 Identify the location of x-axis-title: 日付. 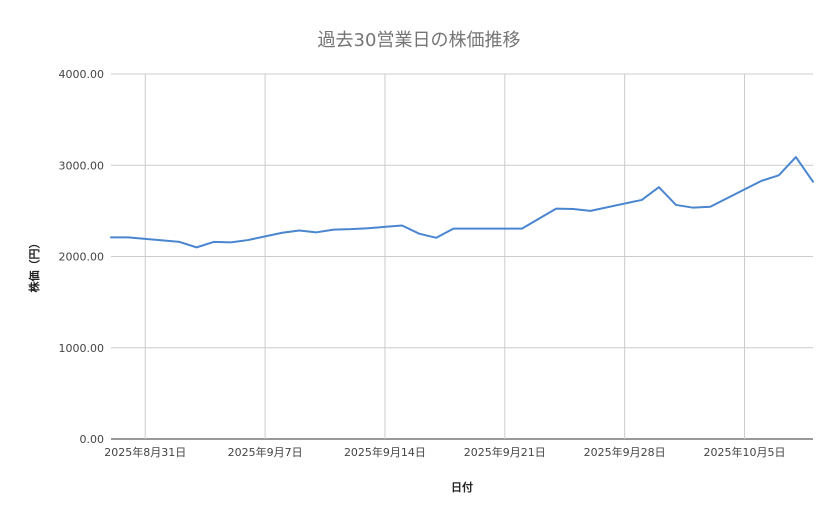
(462, 487).